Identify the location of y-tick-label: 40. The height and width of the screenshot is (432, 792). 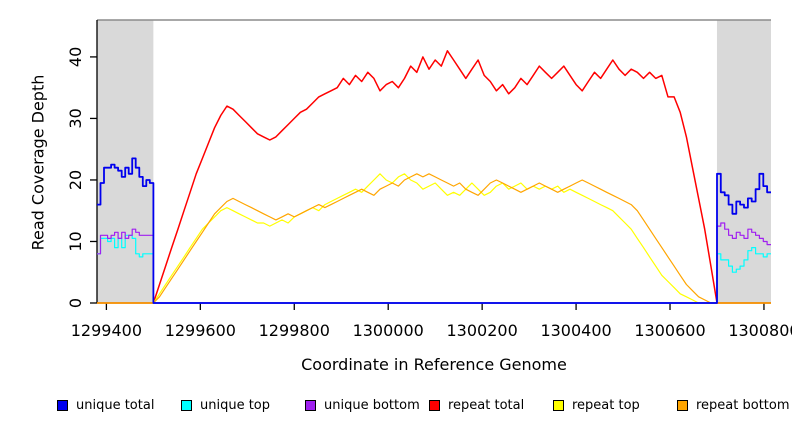
(75, 57).